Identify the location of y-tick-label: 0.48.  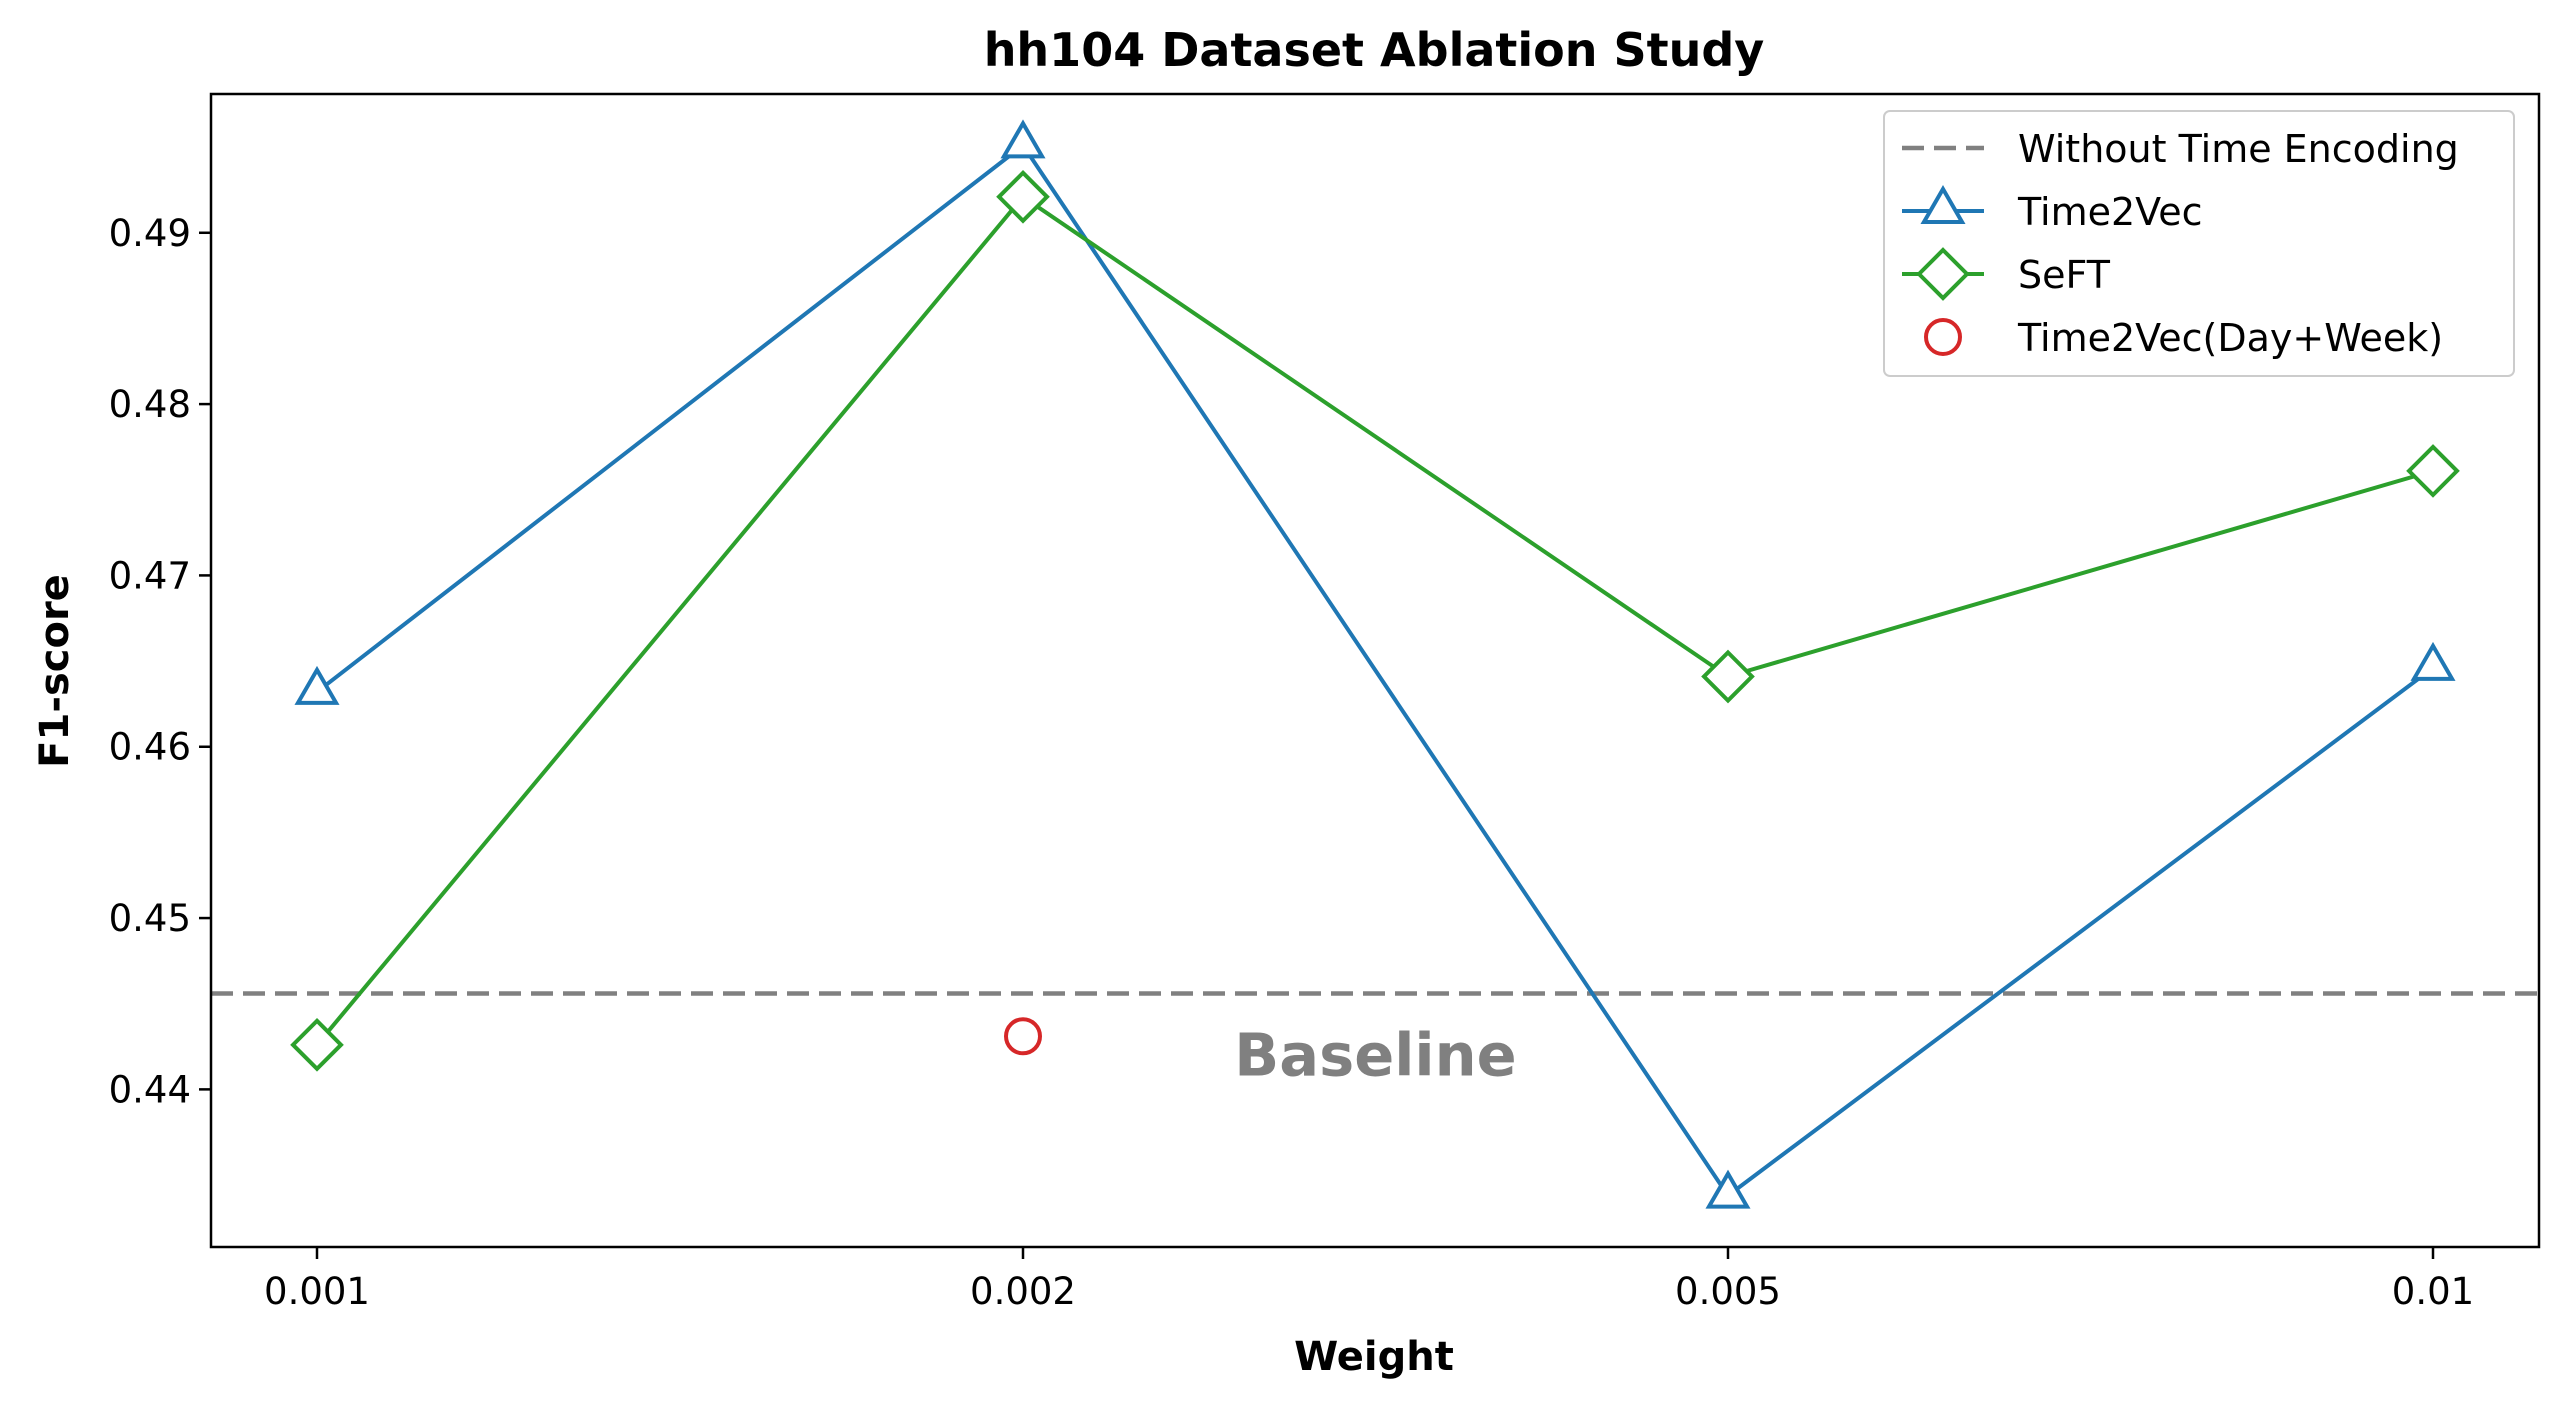
(150, 404).